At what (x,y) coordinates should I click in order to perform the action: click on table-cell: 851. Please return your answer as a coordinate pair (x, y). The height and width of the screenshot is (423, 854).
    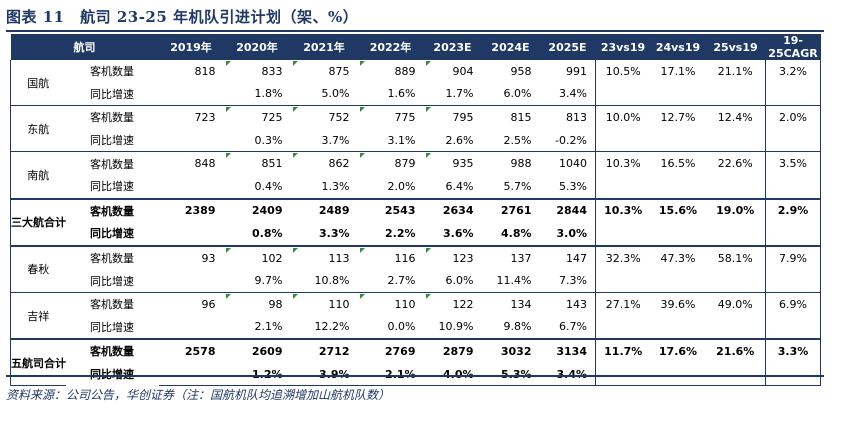
    Looking at the image, I should click on (257, 163).